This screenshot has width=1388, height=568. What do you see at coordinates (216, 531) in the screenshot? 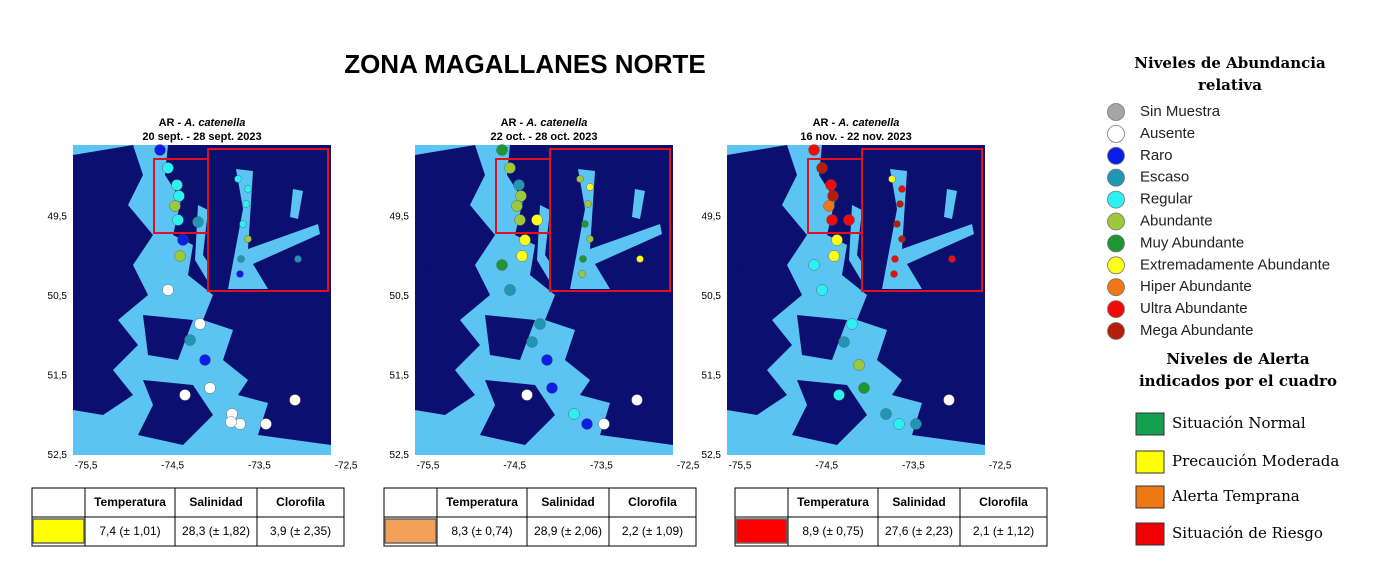
I see `table-cell: 28,3 (± 1,82)` at bounding box center [216, 531].